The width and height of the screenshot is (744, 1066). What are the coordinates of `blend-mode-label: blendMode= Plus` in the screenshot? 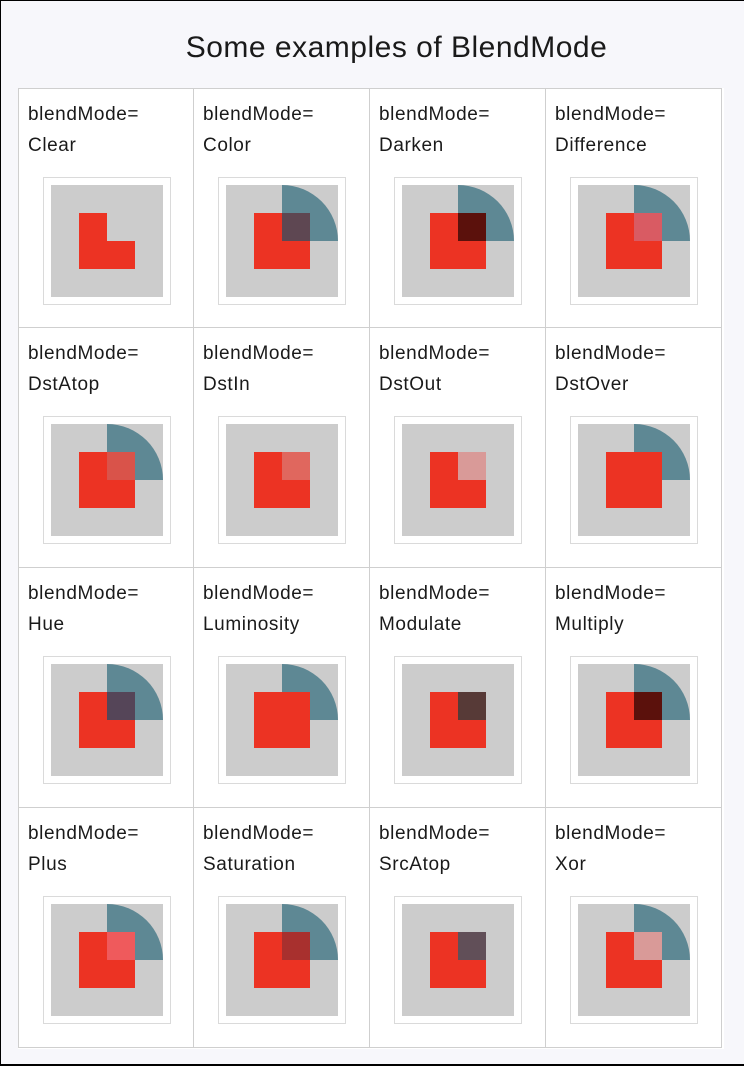 It's located at (83, 849).